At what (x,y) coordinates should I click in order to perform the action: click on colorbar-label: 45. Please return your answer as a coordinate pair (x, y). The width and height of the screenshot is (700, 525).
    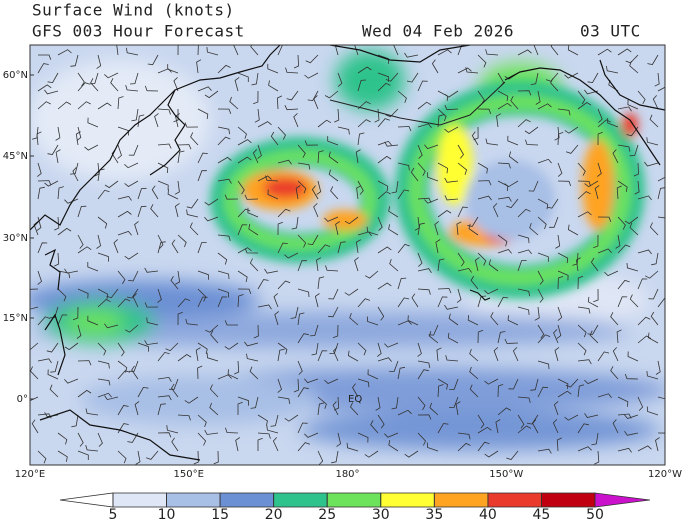
    Looking at the image, I should click on (542, 515).